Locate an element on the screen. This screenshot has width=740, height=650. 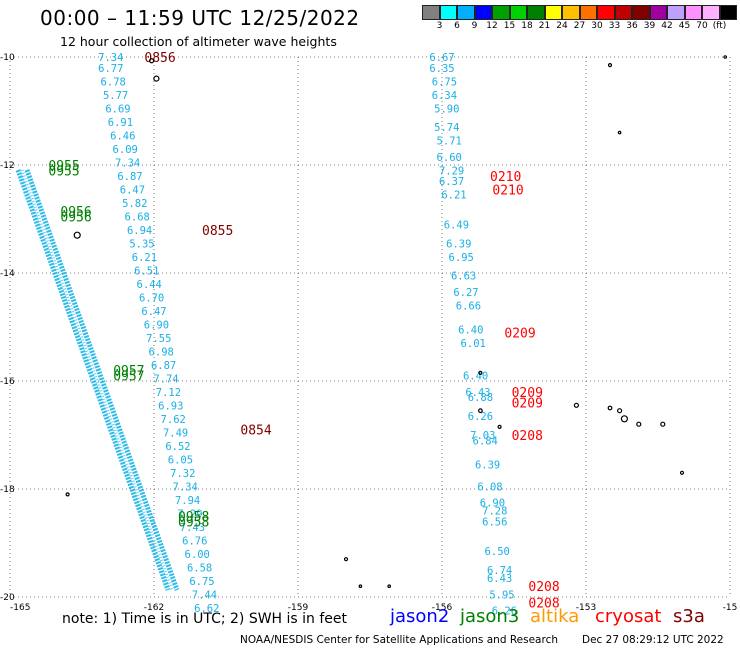
swh-value-s3a: 7.62 is located at coordinates (173, 420).